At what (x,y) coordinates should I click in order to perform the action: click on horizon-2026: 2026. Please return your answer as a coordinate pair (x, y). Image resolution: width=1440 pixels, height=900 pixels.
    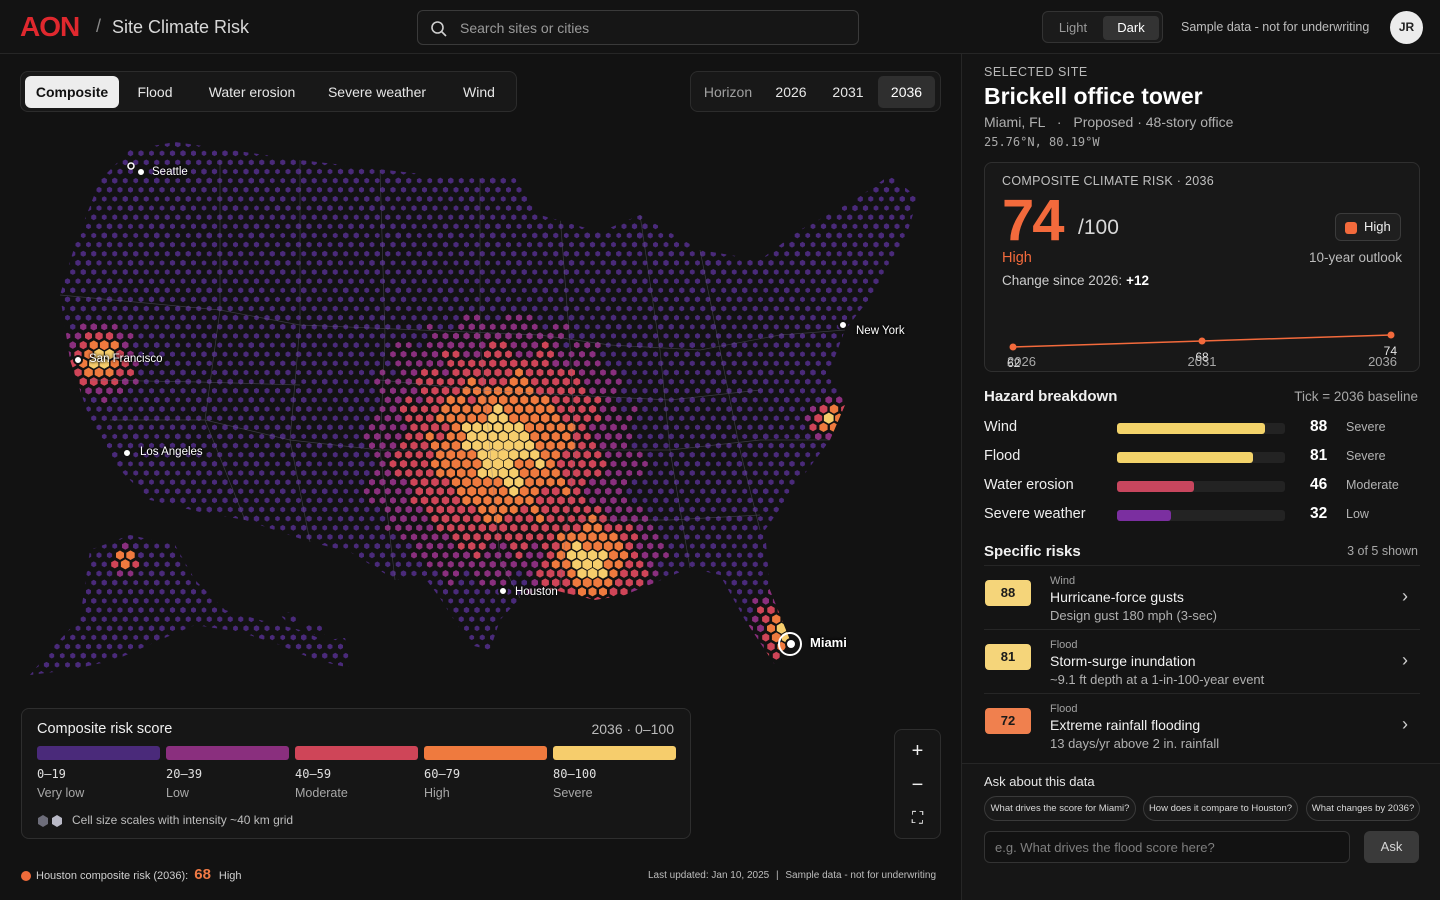
    Looking at the image, I should click on (791, 92).